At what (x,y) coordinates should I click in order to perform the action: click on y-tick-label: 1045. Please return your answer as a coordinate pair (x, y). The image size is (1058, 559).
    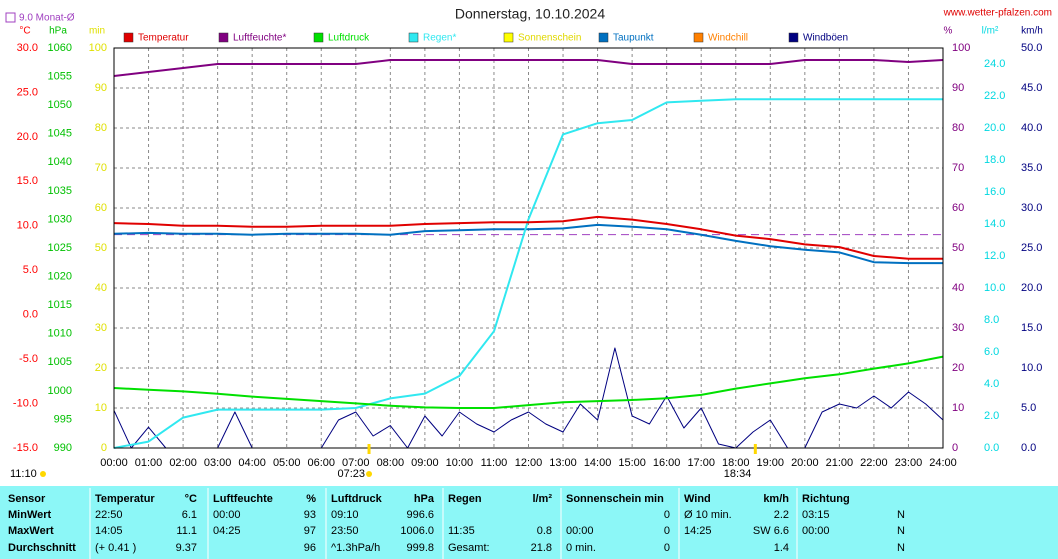
    Looking at the image, I should click on (60, 134).